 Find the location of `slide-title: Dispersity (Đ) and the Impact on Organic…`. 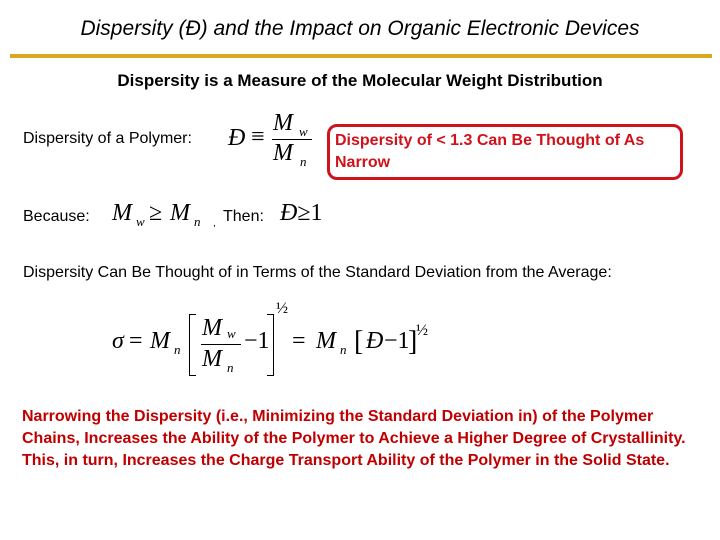

slide-title: Dispersity (Đ) and the Impact on Organic… is located at coordinates (360, 28).